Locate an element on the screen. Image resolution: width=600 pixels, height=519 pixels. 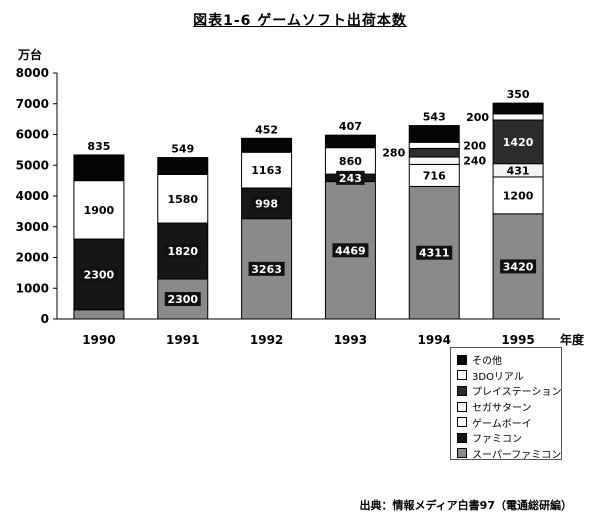
value-label-1995-3: 431 is located at coordinates (518, 170).